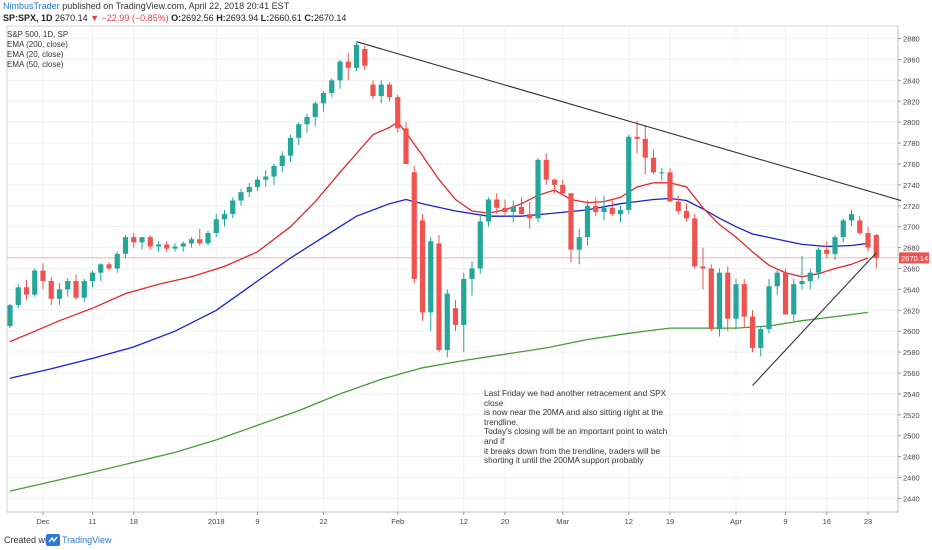 This screenshot has height=550, width=932. Describe the element at coordinates (868, 521) in the screenshot. I see `x-tick-label: 23` at that location.